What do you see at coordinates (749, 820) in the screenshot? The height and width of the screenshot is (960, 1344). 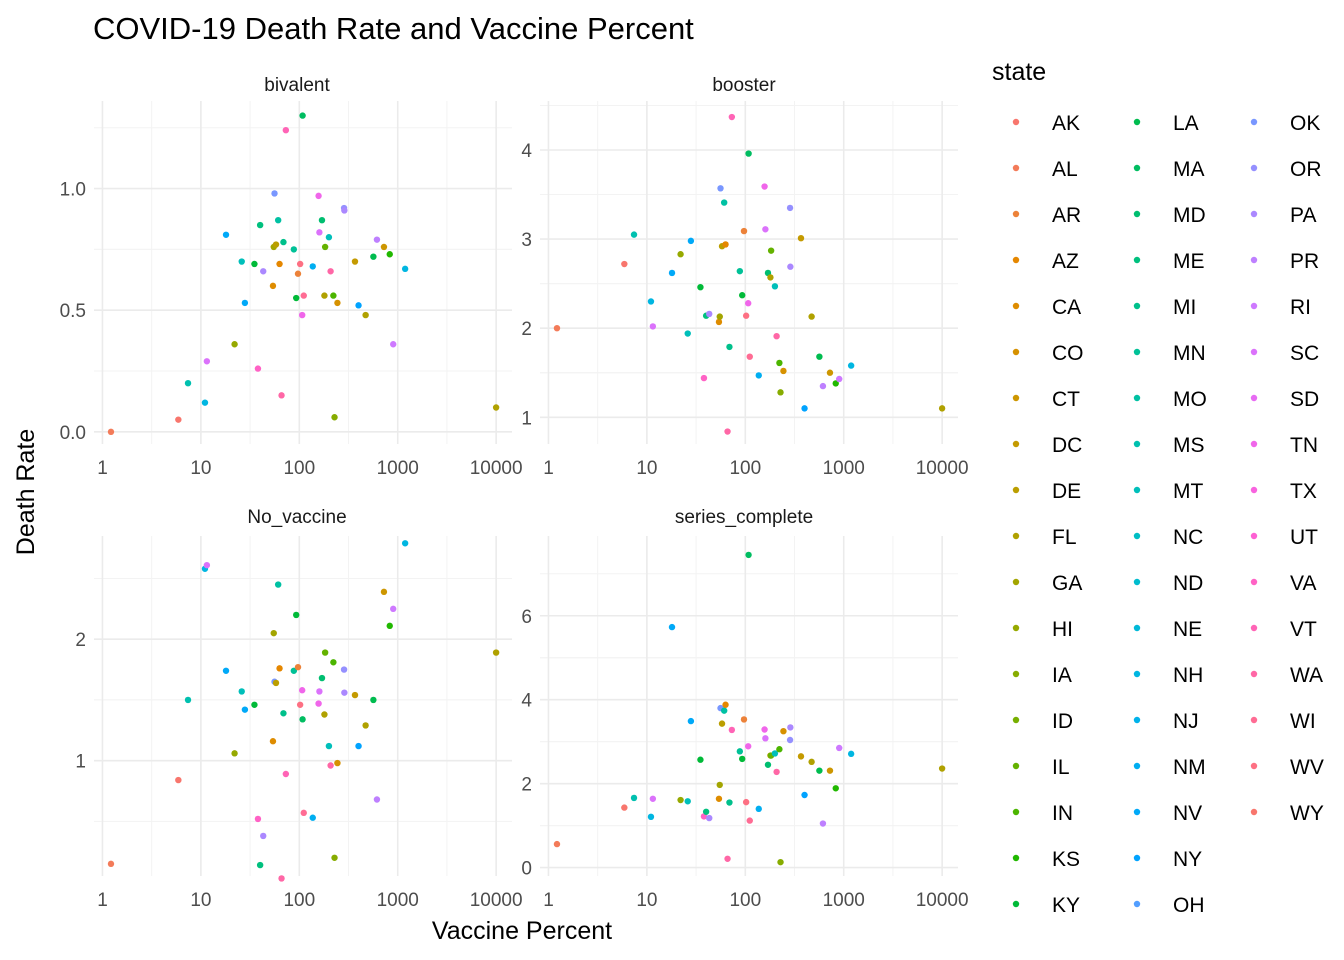 I see `data-point-wi` at bounding box center [749, 820].